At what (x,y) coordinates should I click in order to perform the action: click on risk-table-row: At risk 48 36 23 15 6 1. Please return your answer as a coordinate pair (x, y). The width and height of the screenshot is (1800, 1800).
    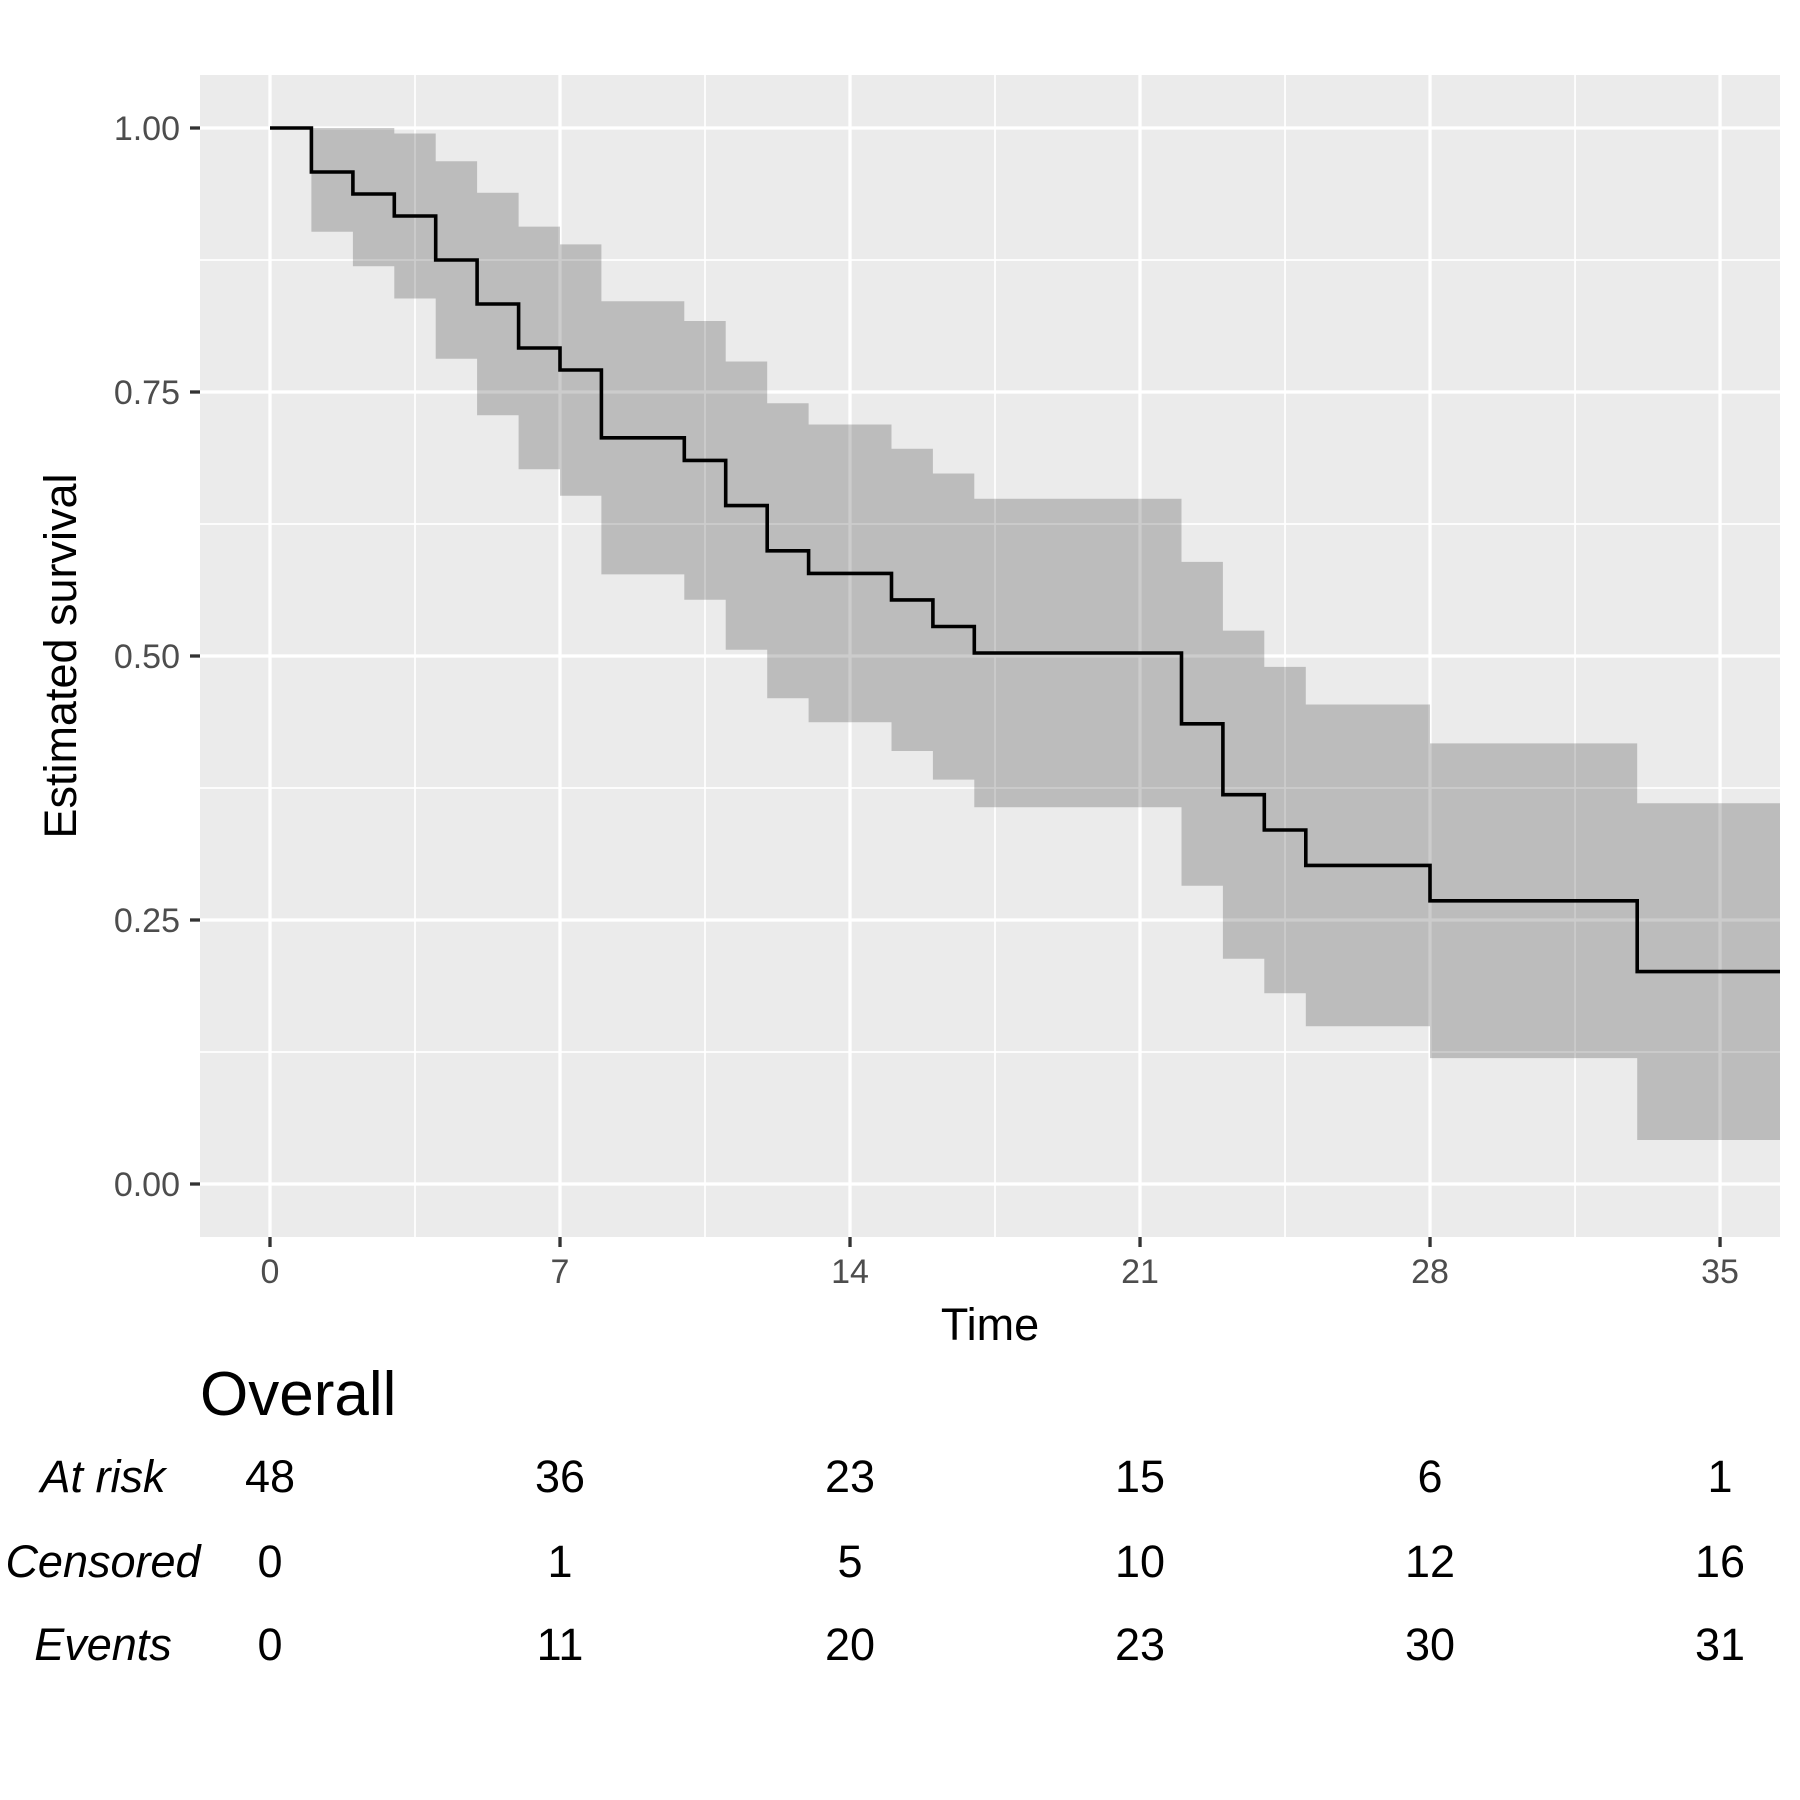
    Looking at the image, I should click on (884, 1476).